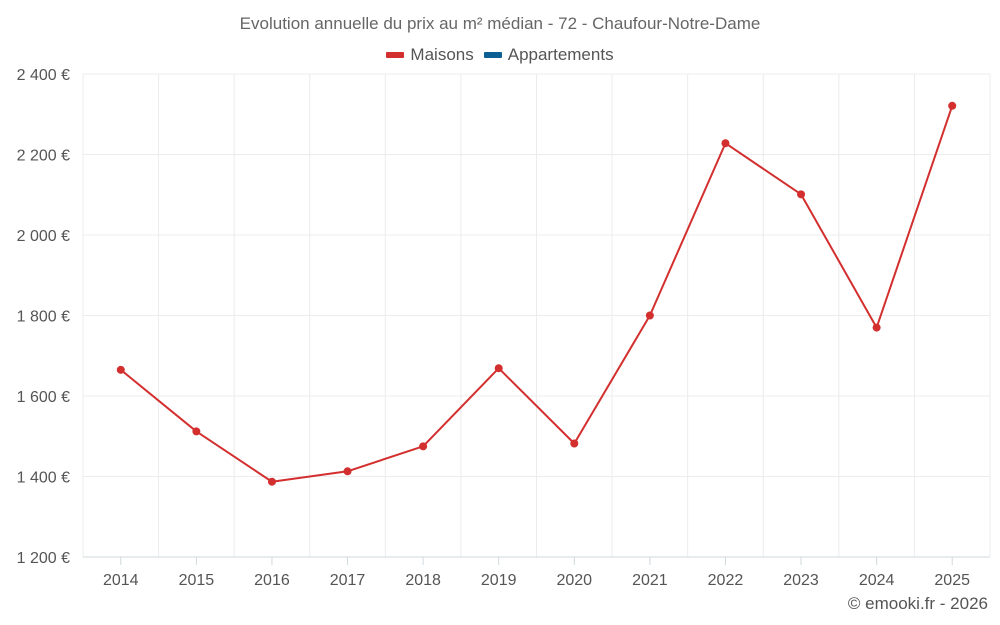  Describe the element at coordinates (442, 54) in the screenshot. I see `legend-label-maisons: Maisons` at that location.